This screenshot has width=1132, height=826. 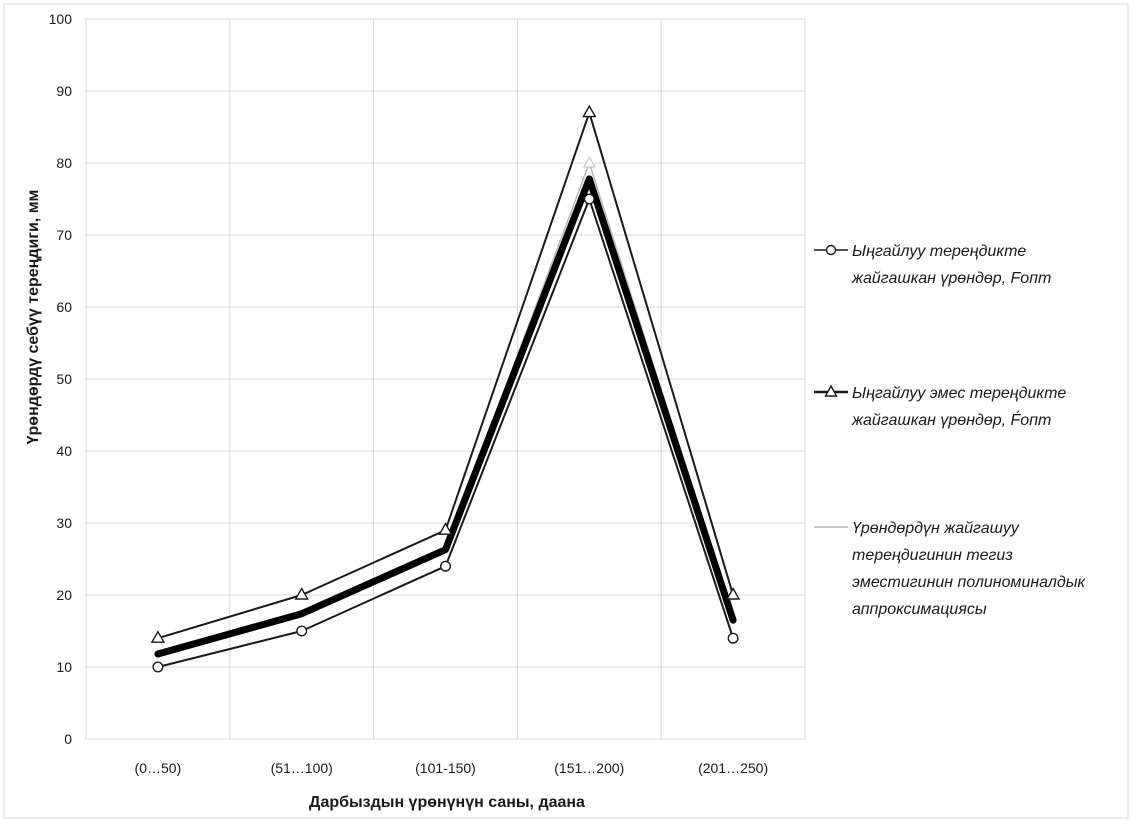 What do you see at coordinates (64, 163) in the screenshot?
I see `y-tick-label-8: 80` at bounding box center [64, 163].